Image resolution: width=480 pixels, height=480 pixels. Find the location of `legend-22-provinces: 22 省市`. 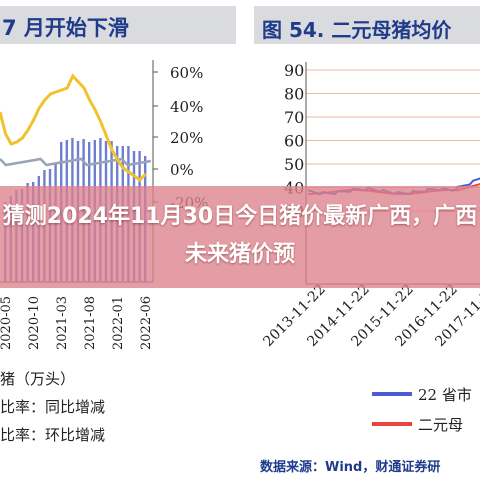

legend-22-provinces: 22 省市 is located at coordinates (445, 395).